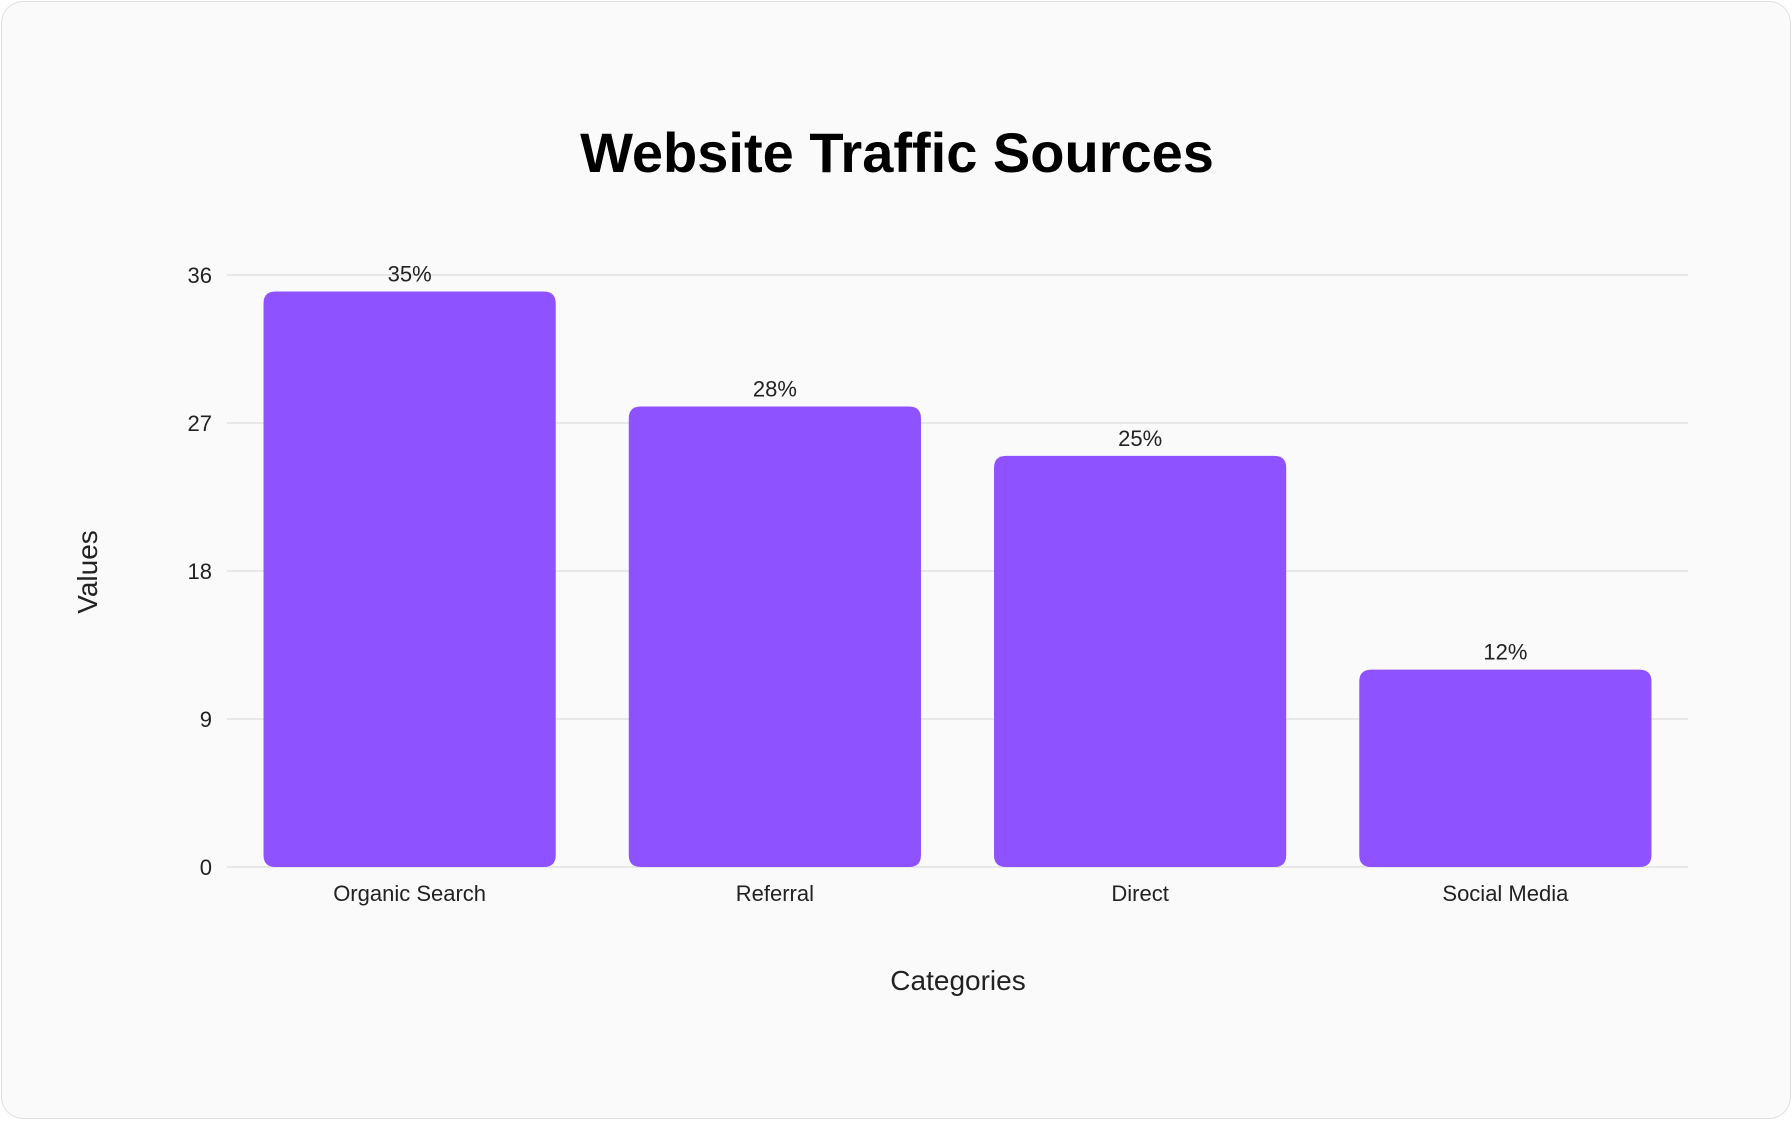 This screenshot has width=1792, height=1122. Describe the element at coordinates (1139, 893) in the screenshot. I see `x-tick-label: Direct` at that location.